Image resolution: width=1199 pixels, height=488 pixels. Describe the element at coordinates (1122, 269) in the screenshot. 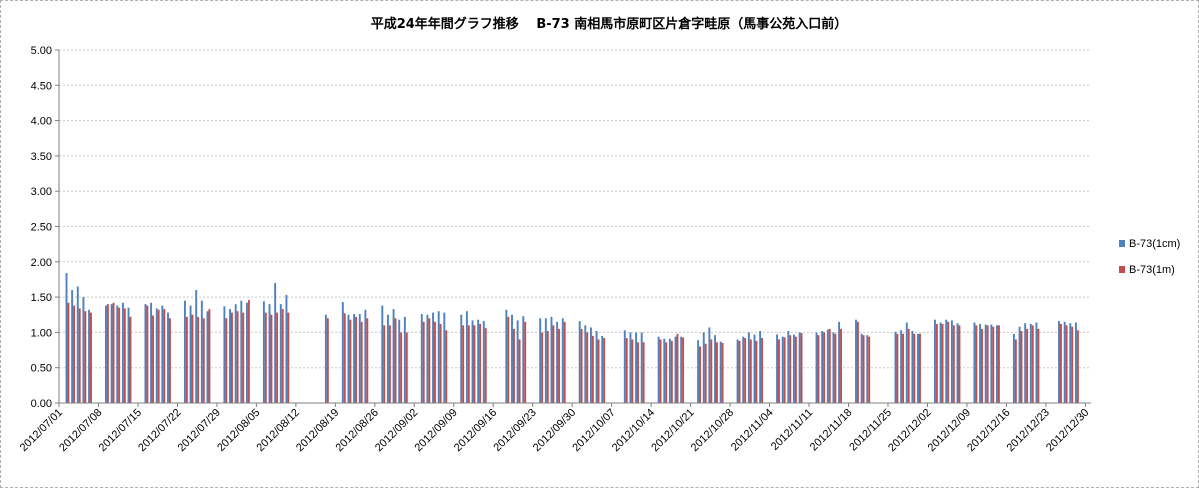

I see `legend-swatch` at that location.